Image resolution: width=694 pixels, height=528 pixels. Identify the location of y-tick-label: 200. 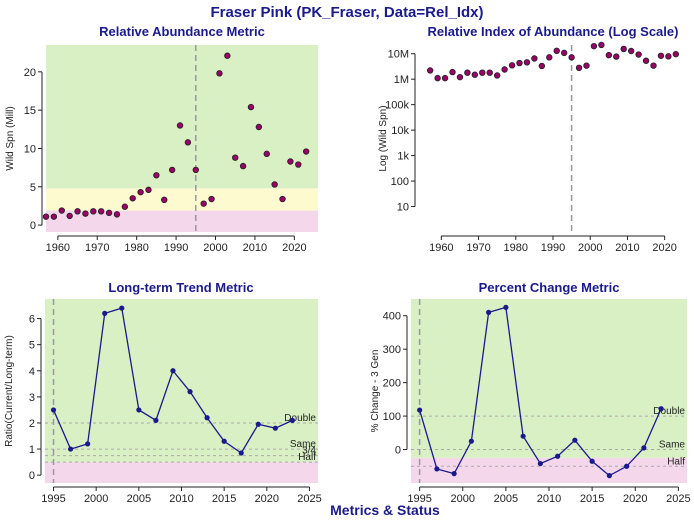
(392, 384).